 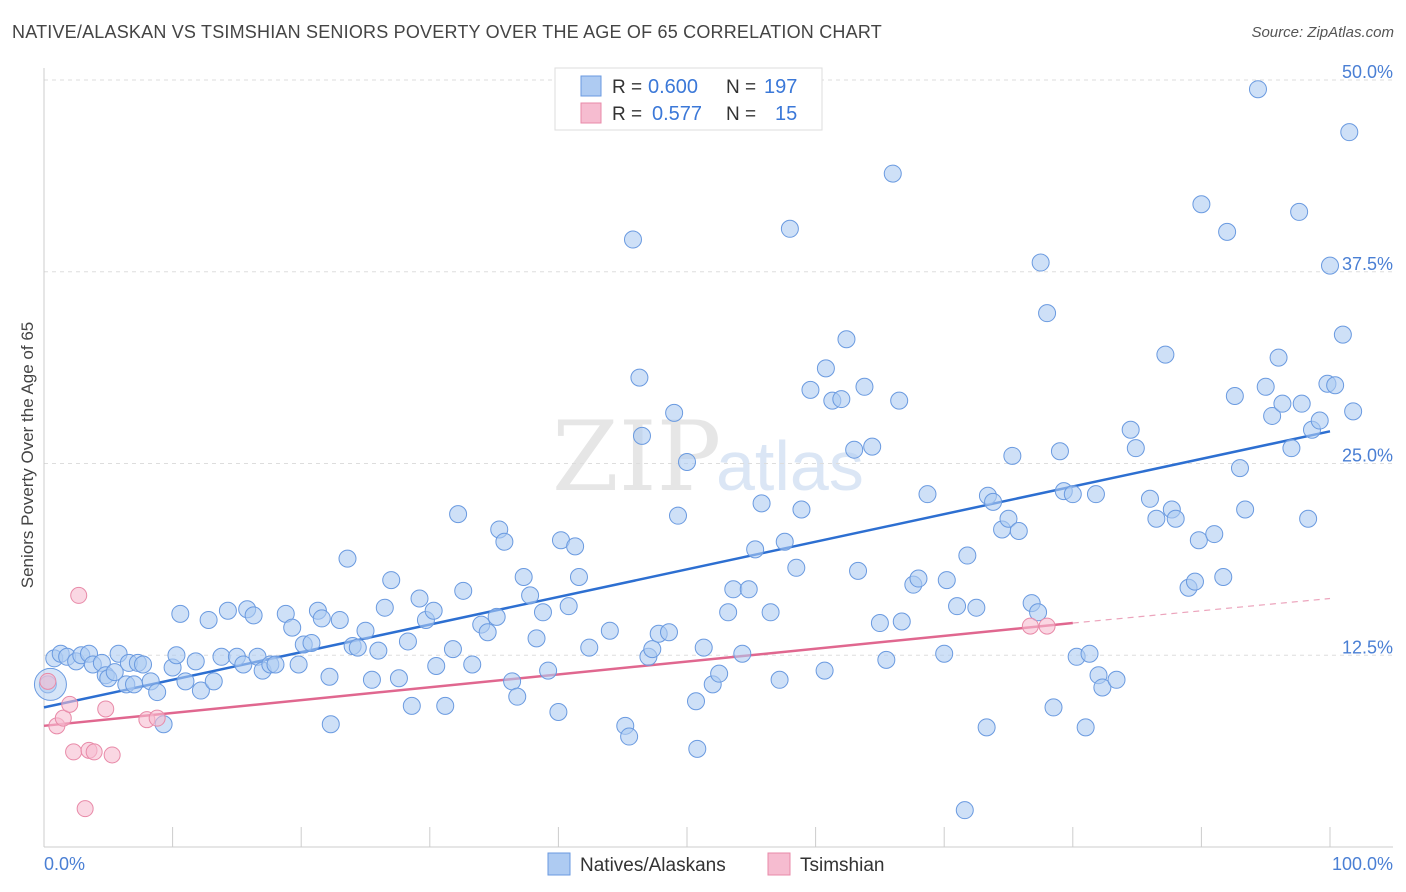 What do you see at coordinates (27, 455) in the screenshot?
I see `y-axis-title: Seniors Poverty Over the Age of 65` at bounding box center [27, 455].